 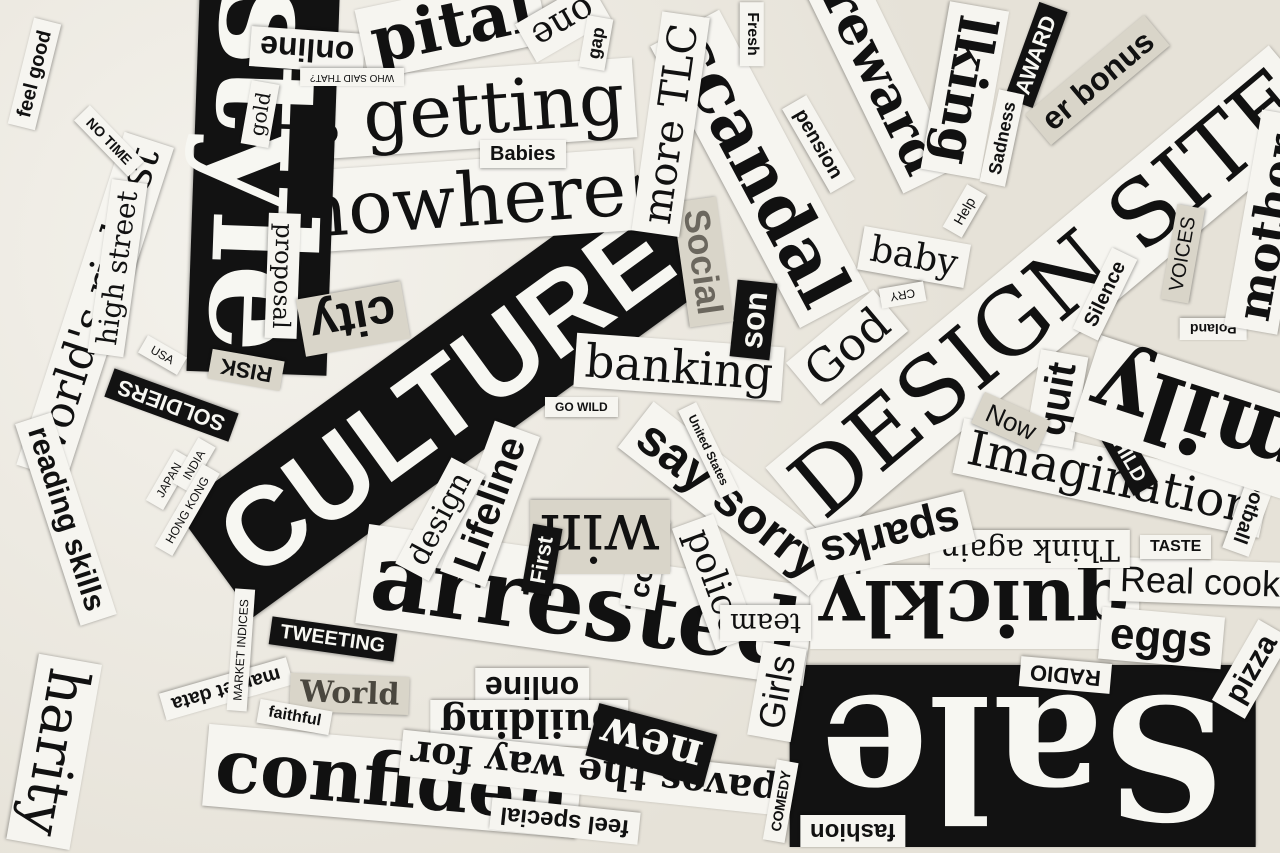 What do you see at coordinates (853, 831) in the screenshot?
I see `clipping-fashion: fashion` at bounding box center [853, 831].